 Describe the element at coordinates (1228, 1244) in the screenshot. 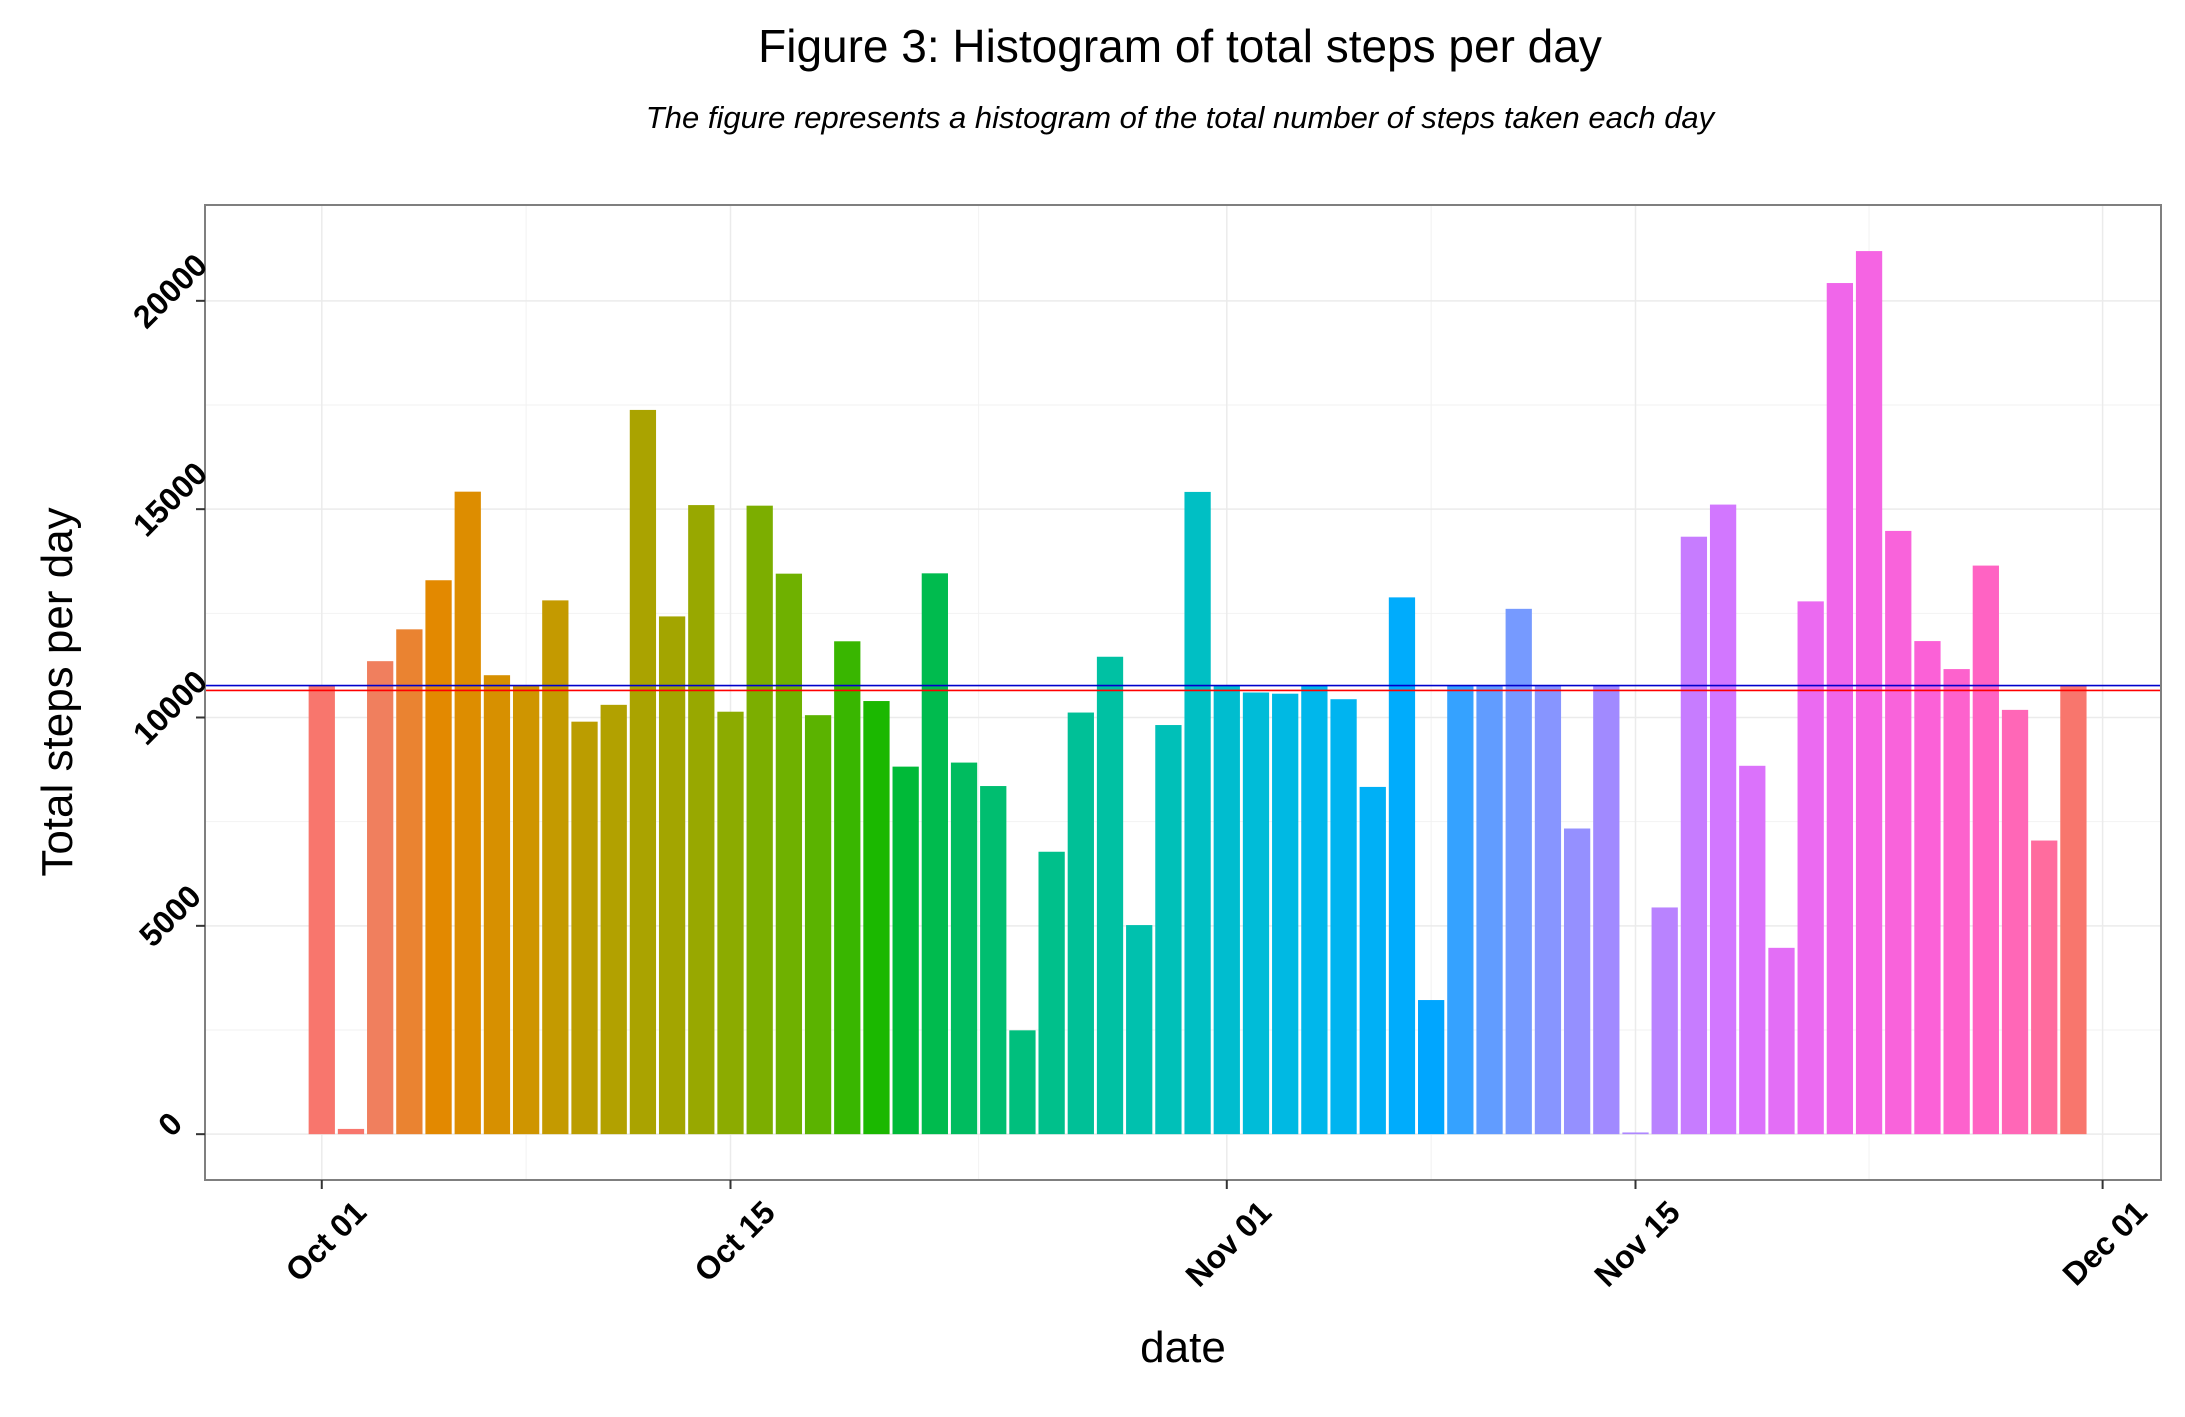

I see `x-tick-label: Nov 01` at that location.